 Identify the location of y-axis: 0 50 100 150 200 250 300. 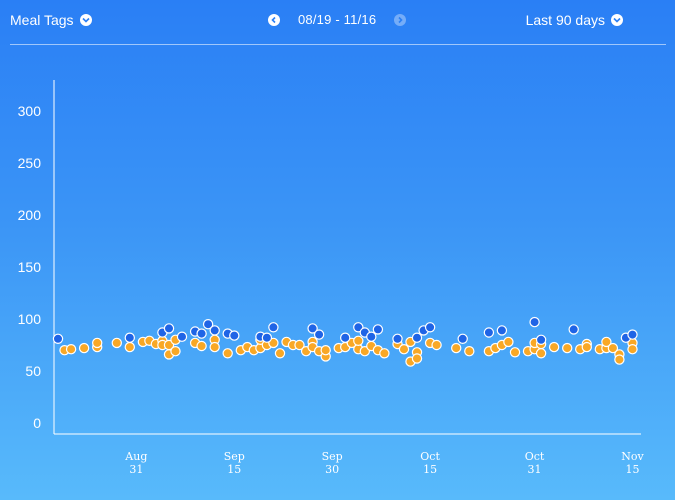
(30, 267).